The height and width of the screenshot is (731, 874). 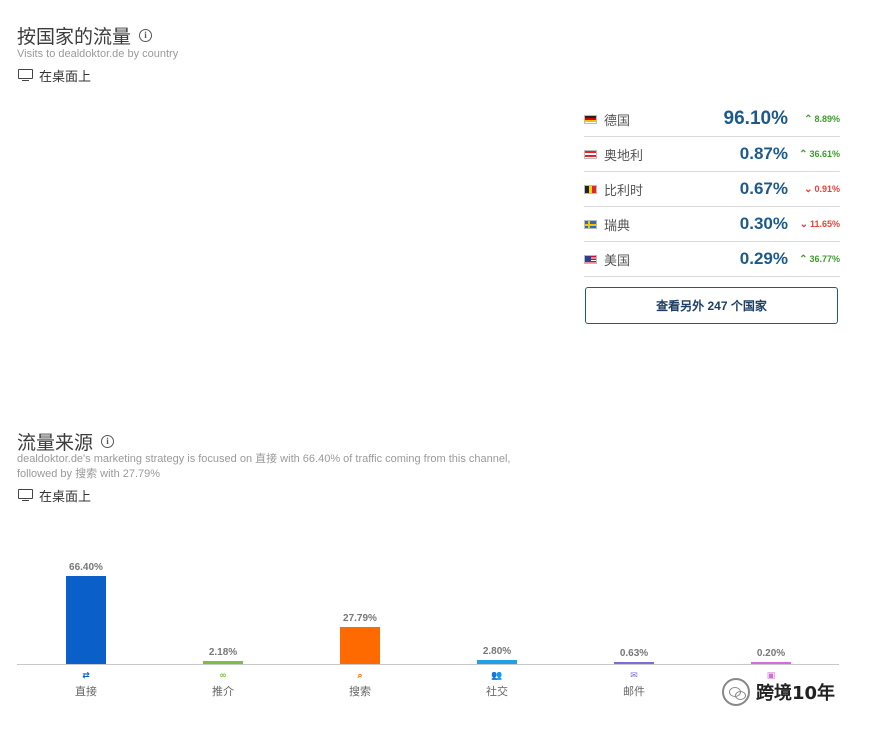 What do you see at coordinates (819, 154) in the screenshot?
I see `country-change: ⌃ 36.61%` at bounding box center [819, 154].